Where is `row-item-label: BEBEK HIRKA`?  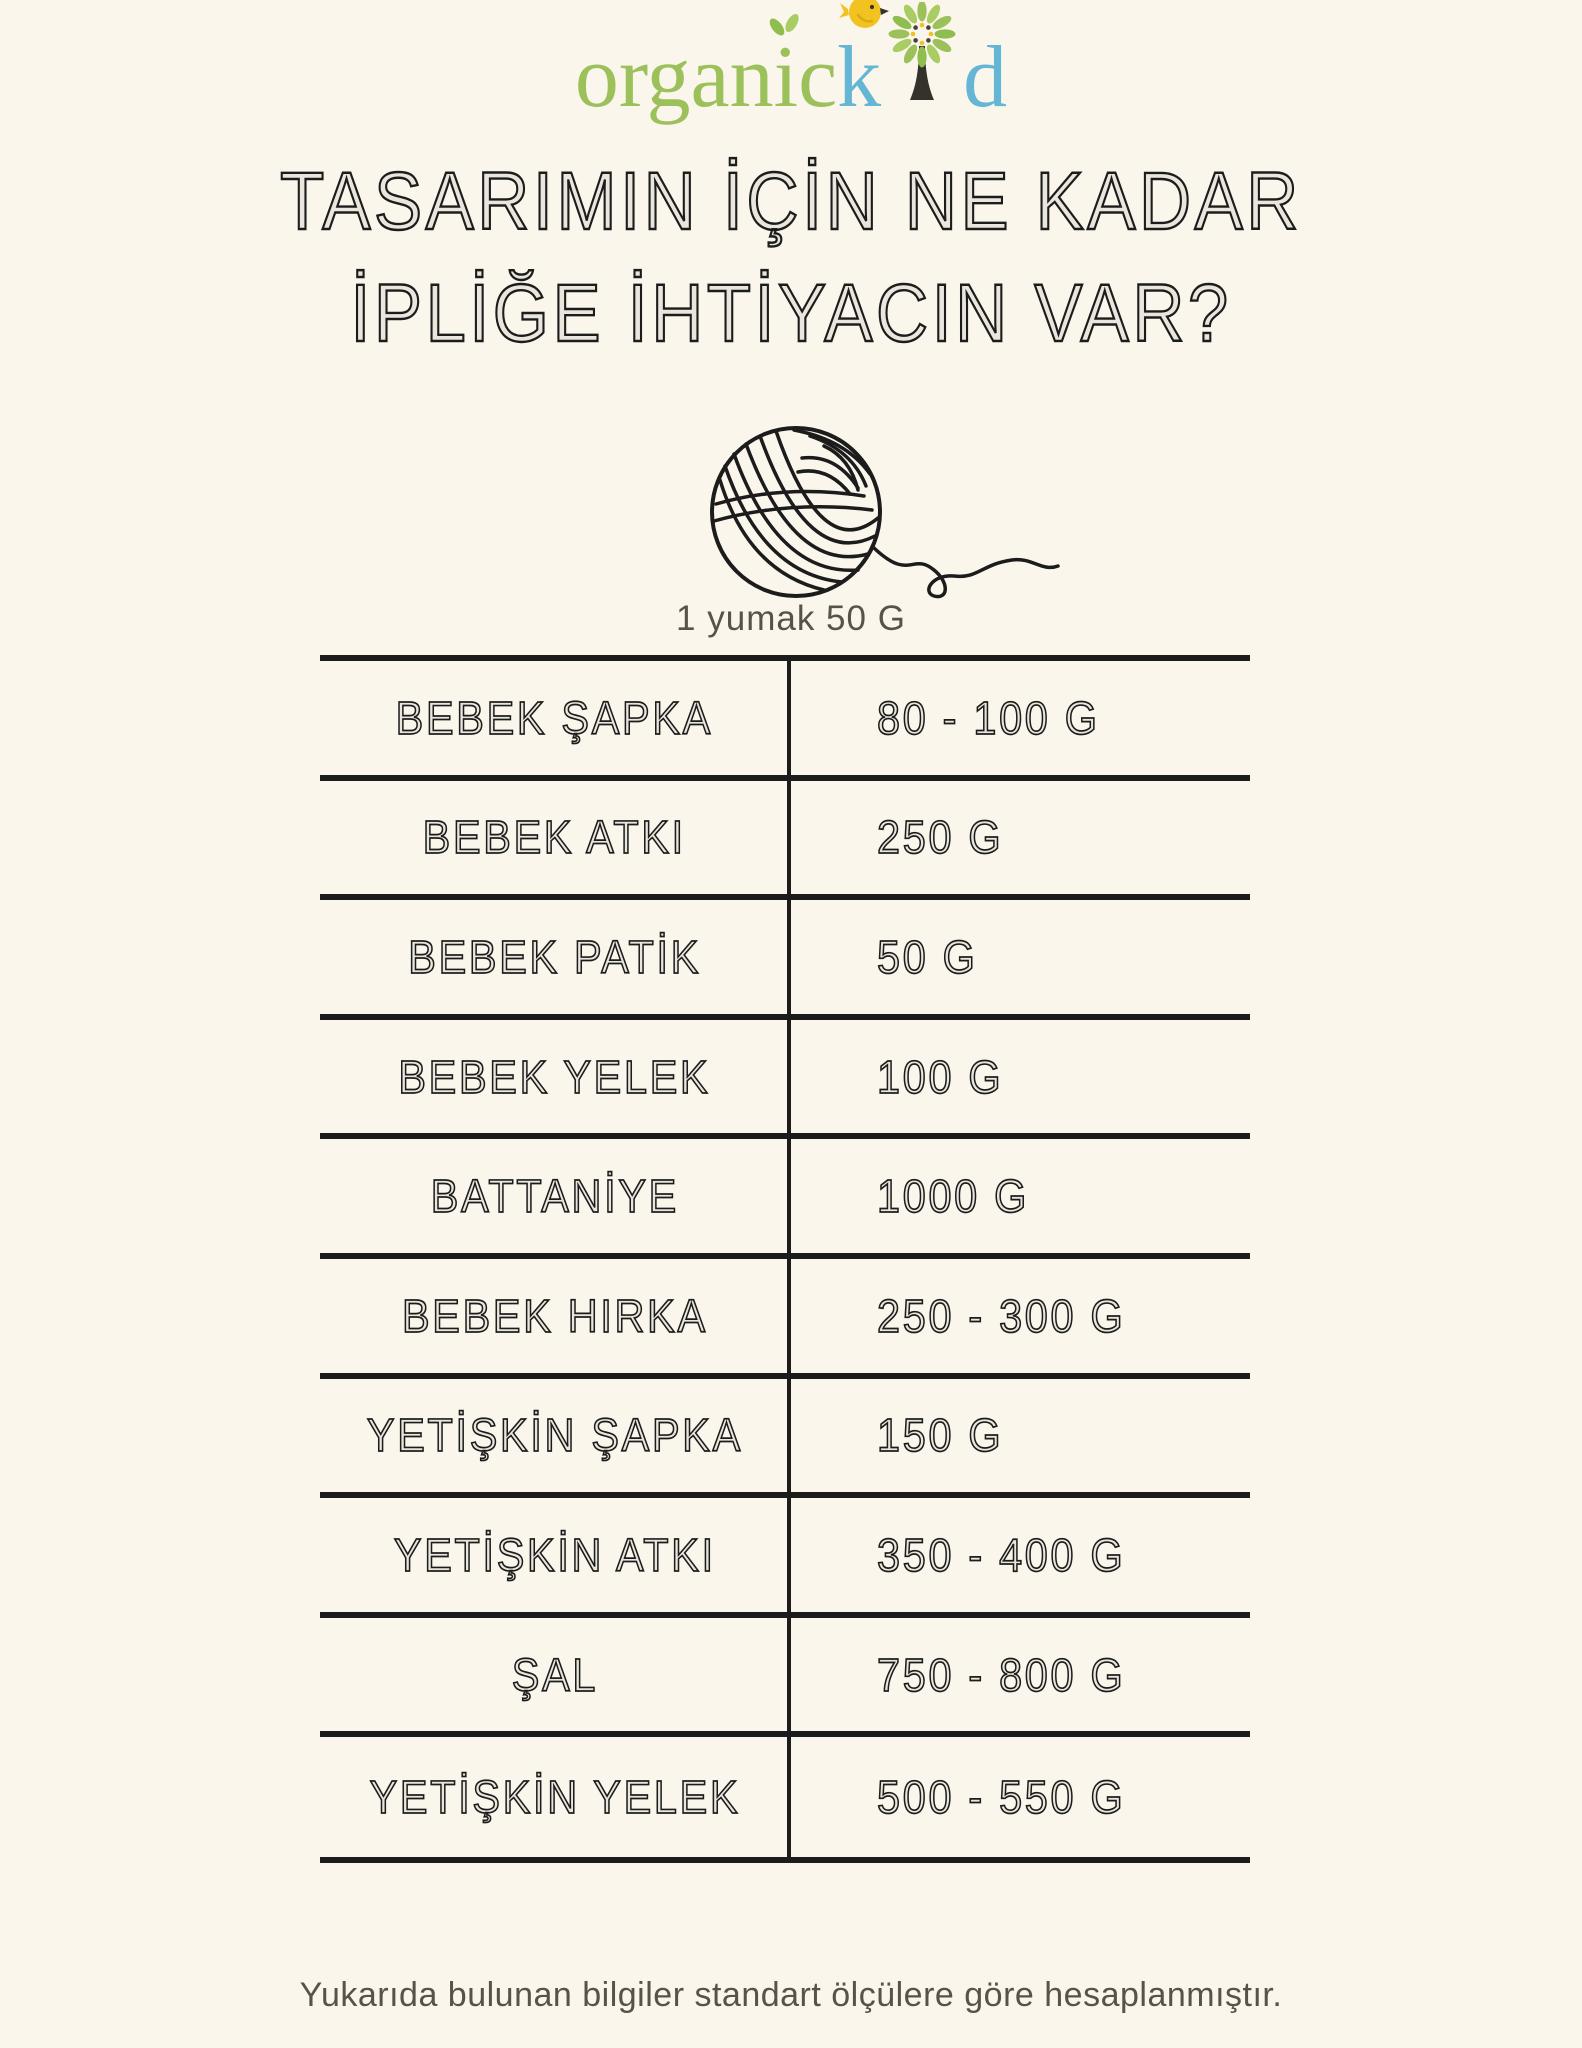
row-item-label: BEBEK HIRKA is located at coordinates (554, 1316).